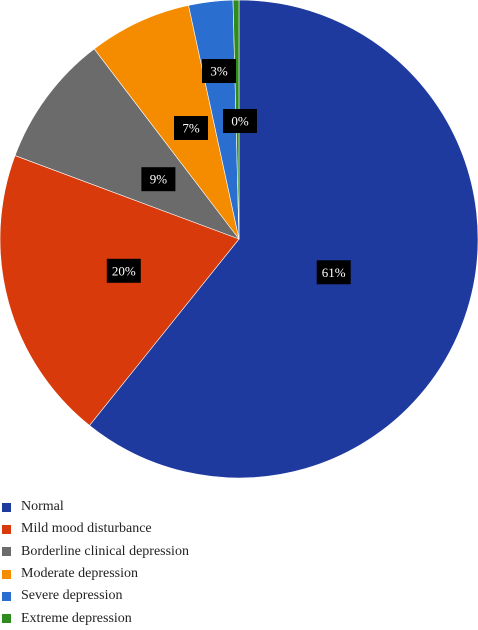  What do you see at coordinates (166, 122) in the screenshot?
I see `pie-slice-moderate-depression` at bounding box center [166, 122].